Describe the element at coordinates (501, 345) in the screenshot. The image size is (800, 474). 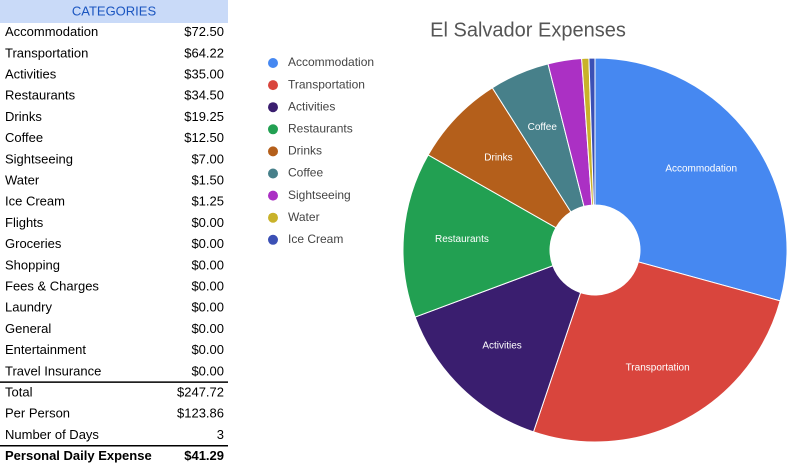
I see `slice-label: Activities` at that location.